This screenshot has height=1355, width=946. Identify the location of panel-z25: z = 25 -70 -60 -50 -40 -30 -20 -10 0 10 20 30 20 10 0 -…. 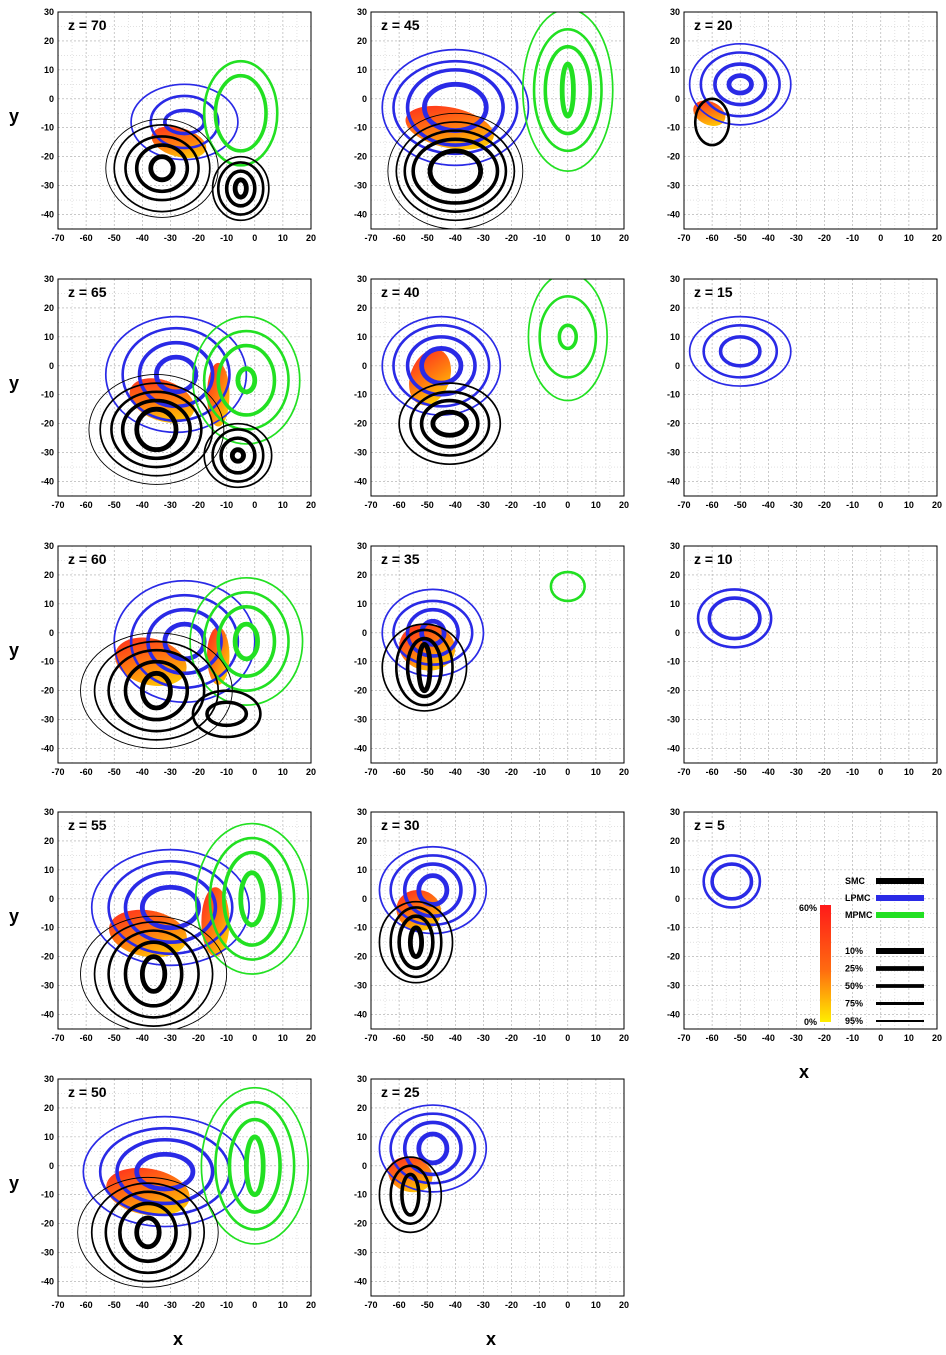
(491, 1192).